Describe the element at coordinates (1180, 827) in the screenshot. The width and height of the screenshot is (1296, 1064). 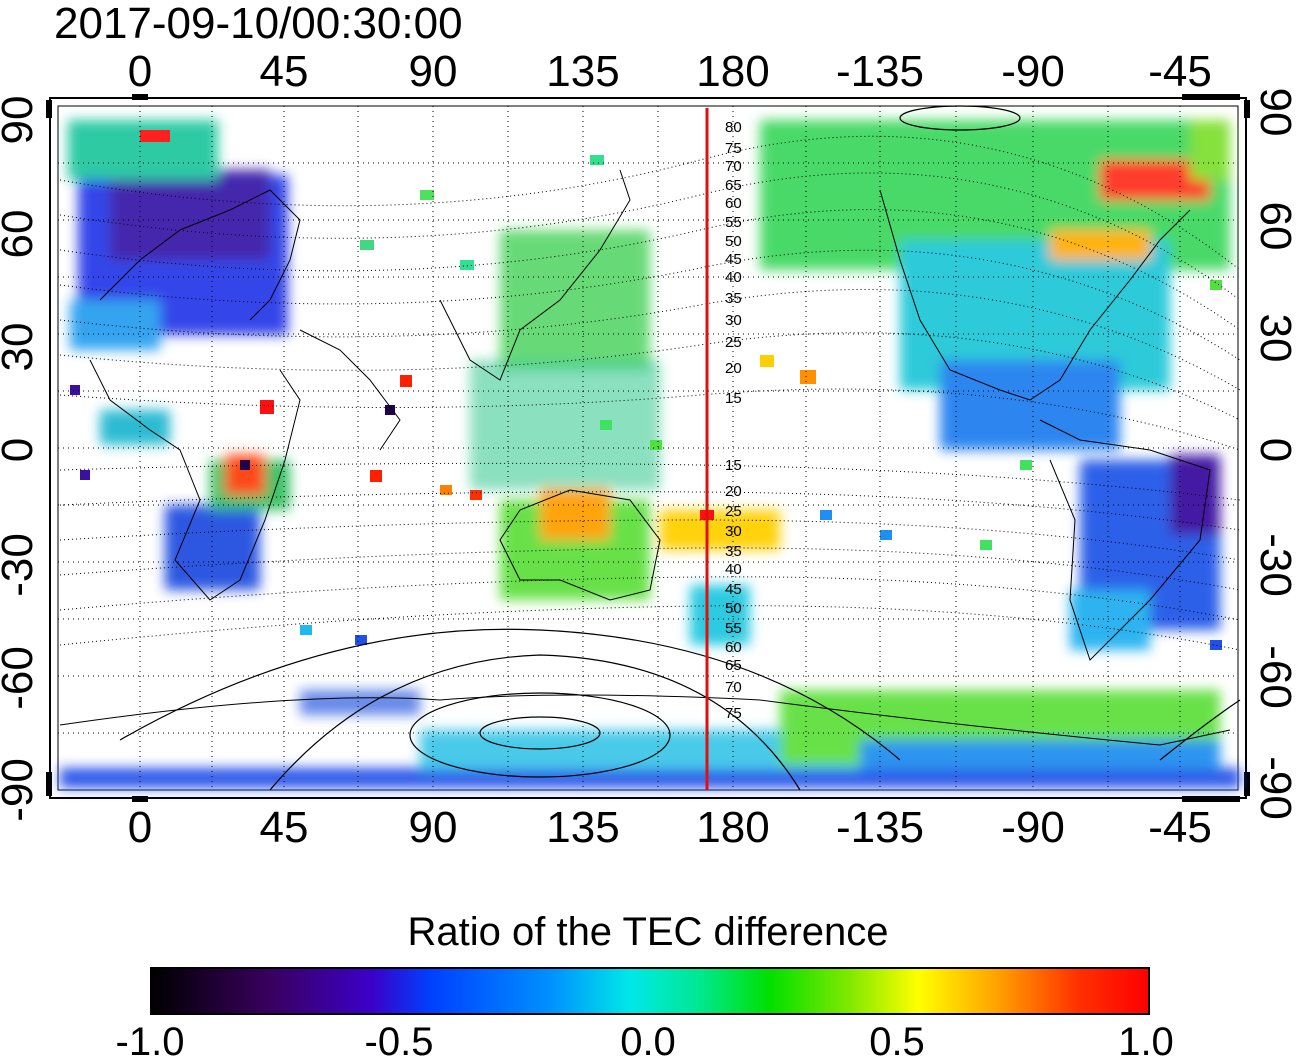
I see `lon-label-bottom-m45: -45` at that location.